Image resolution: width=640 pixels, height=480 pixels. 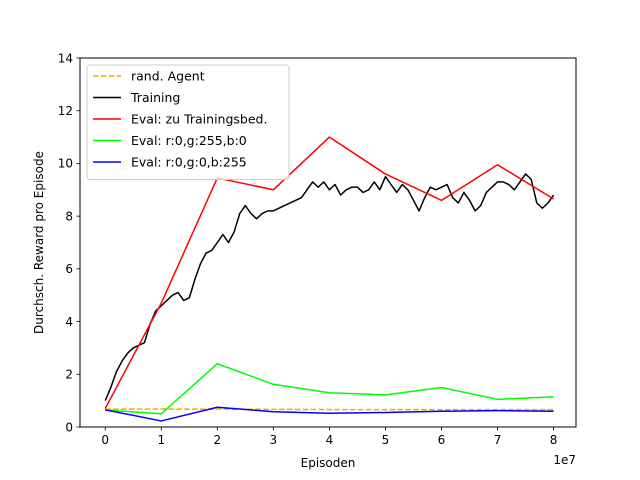 What do you see at coordinates (105, 440) in the screenshot?
I see `x-tick-label-0: 0` at bounding box center [105, 440].